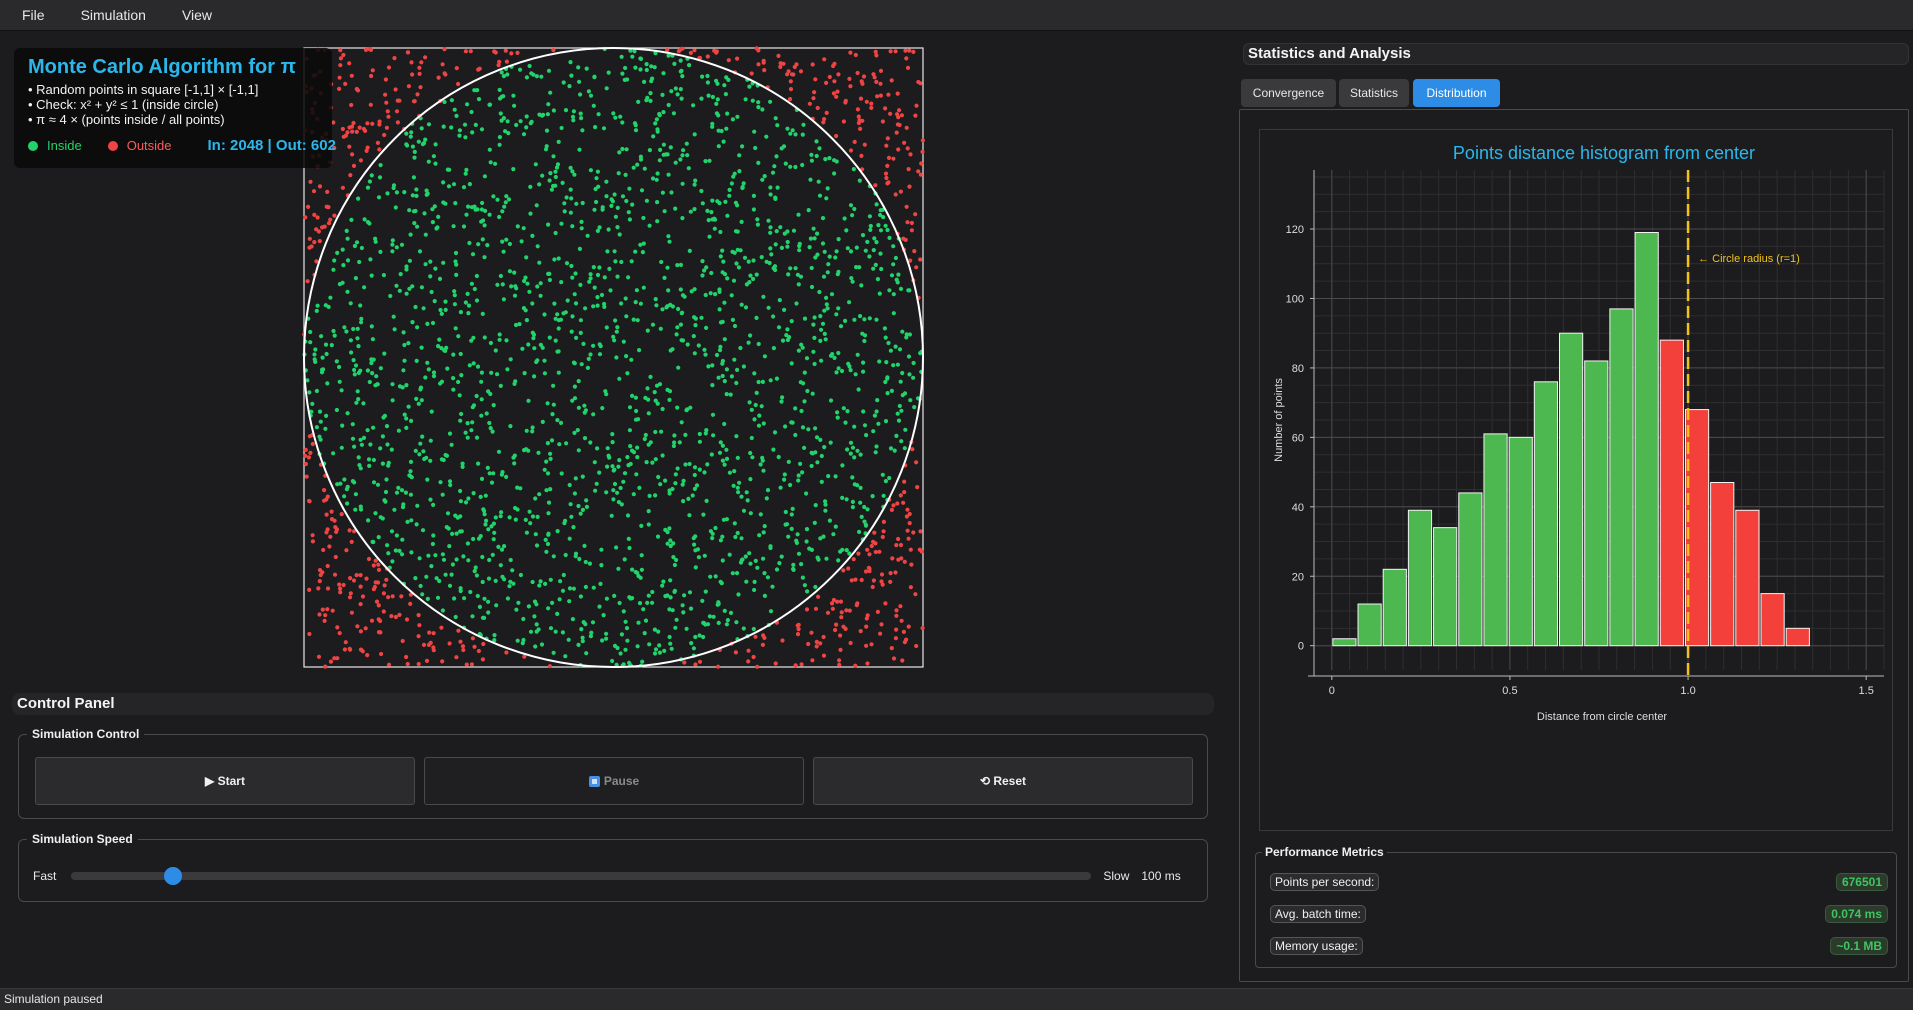 The image size is (1913, 1010). I want to click on tab-convergence: Convergence, so click(1288, 93).